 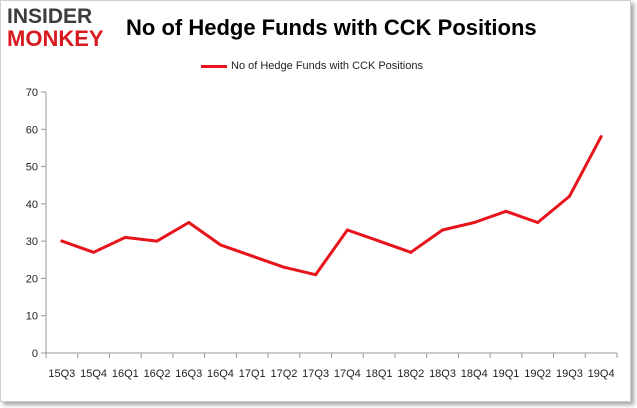 What do you see at coordinates (61, 374) in the screenshot?
I see `x-tick-label: 15Q3` at bounding box center [61, 374].